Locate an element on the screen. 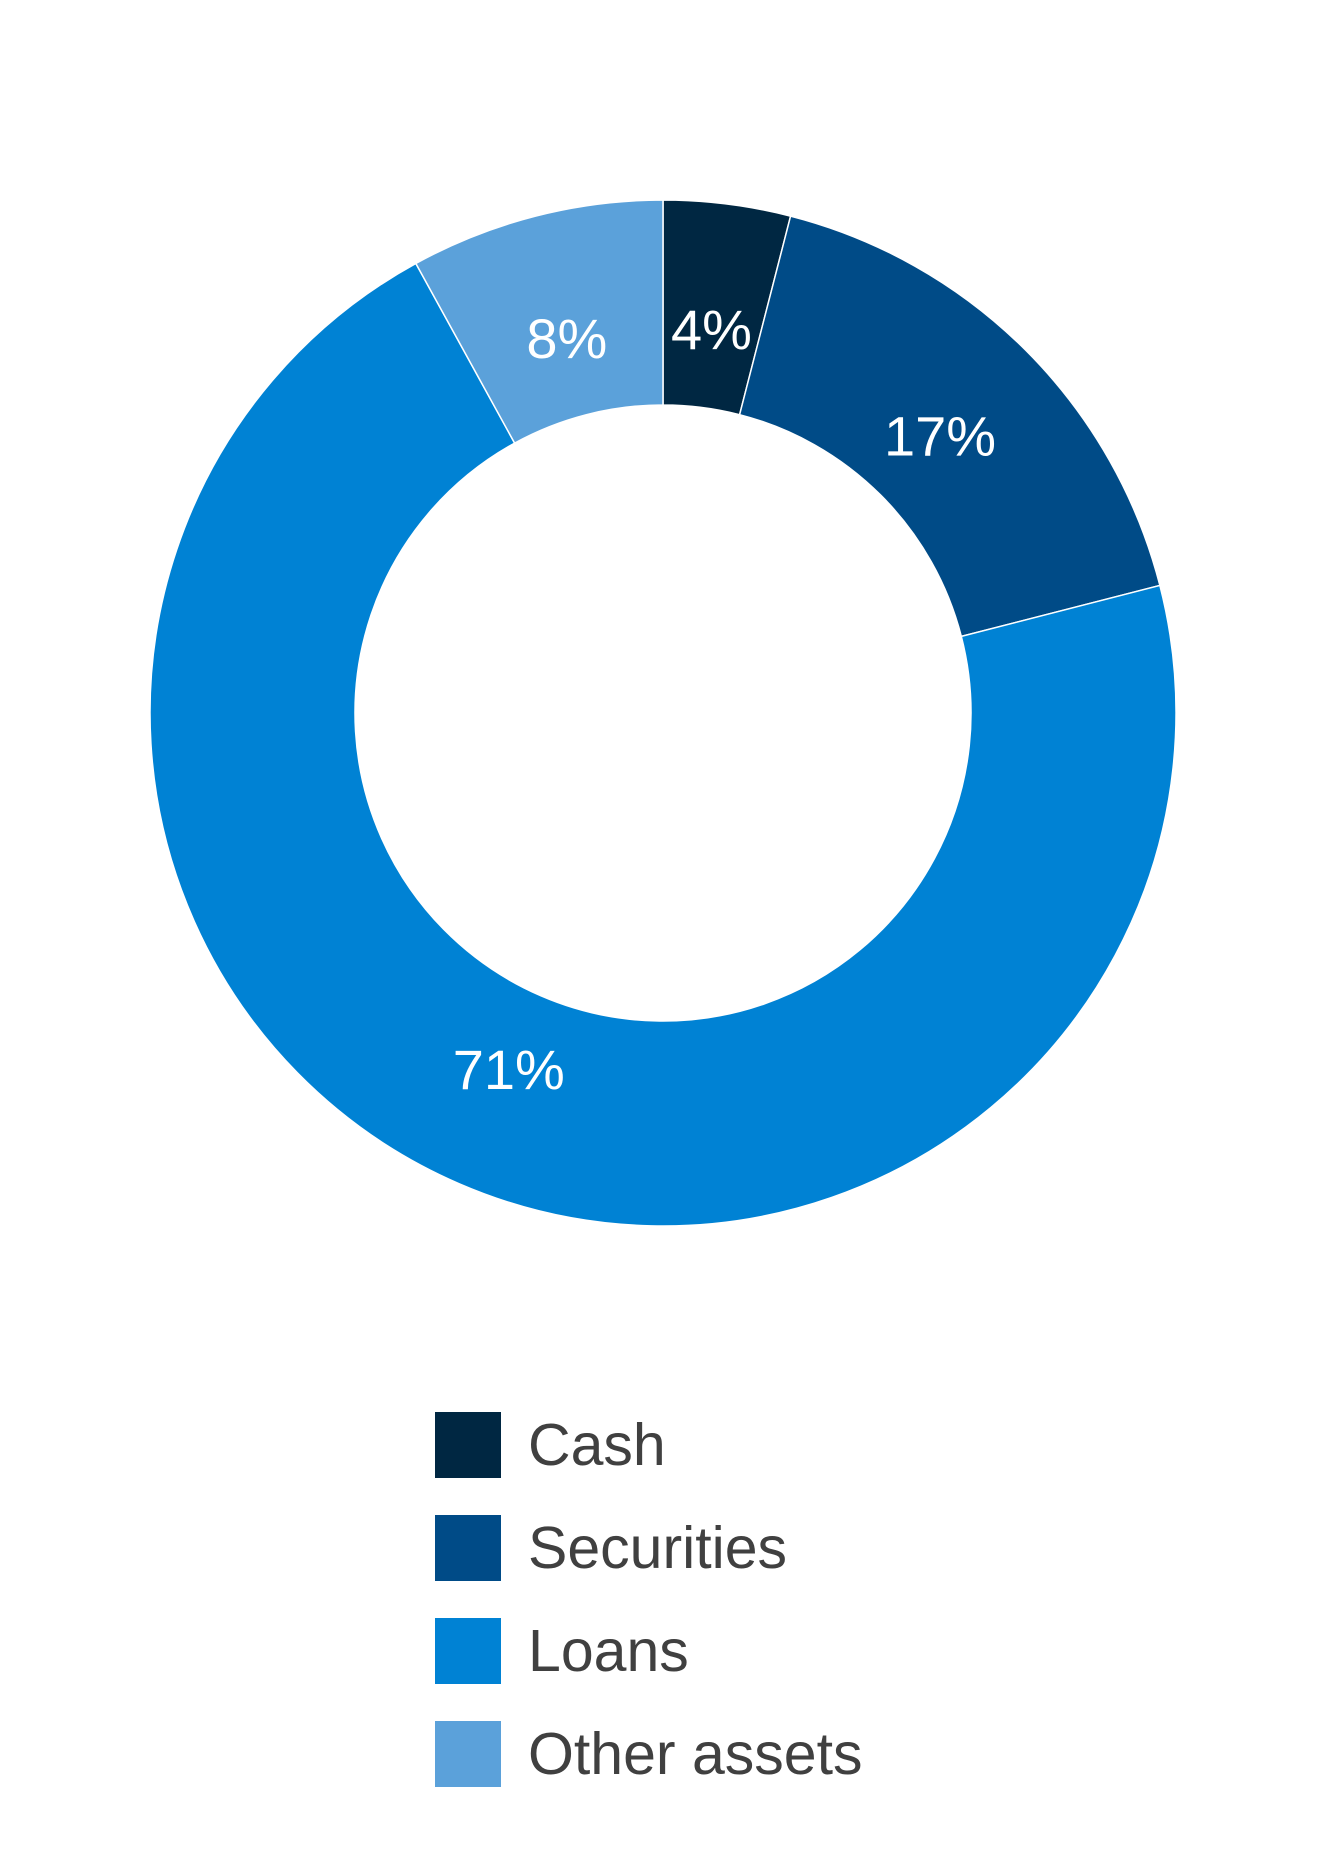  legend-label: Other assets is located at coordinates (695, 1754).